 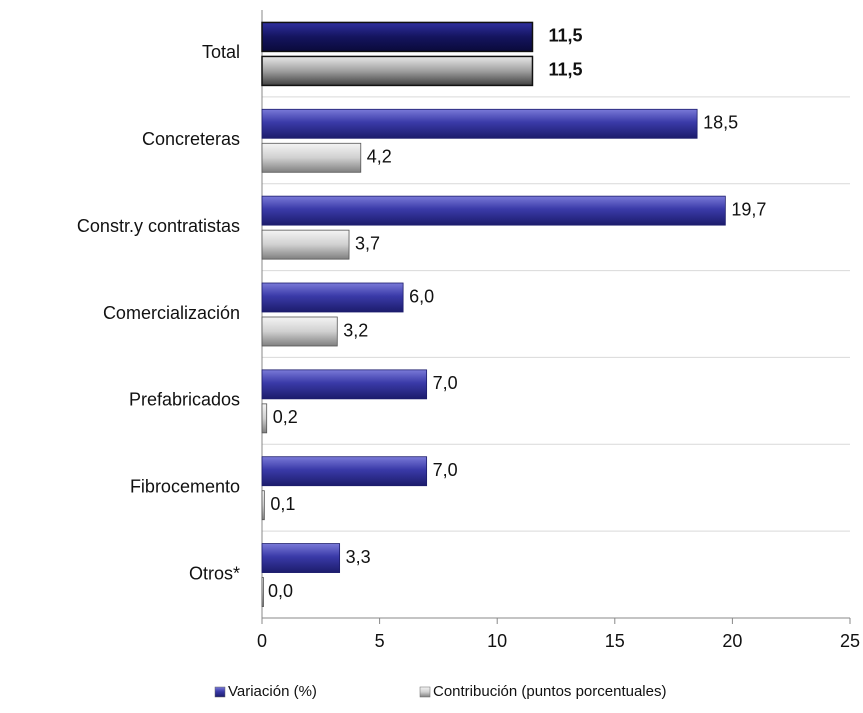 I want to click on value-label: 6,0, so click(x=421, y=296).